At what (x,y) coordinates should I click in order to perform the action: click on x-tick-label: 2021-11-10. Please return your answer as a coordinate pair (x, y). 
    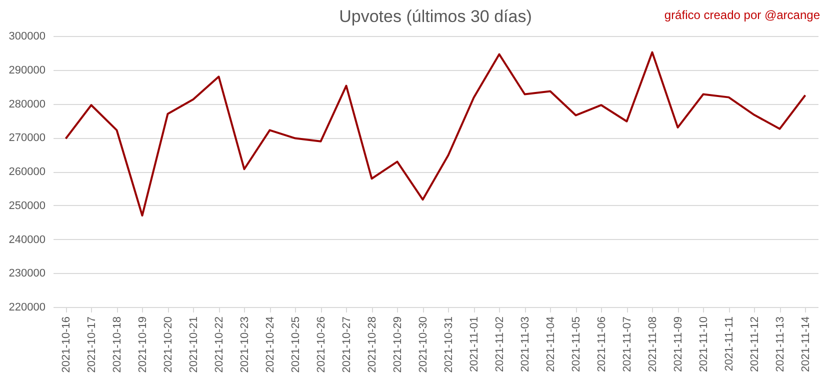
    Looking at the image, I should click on (704, 344).